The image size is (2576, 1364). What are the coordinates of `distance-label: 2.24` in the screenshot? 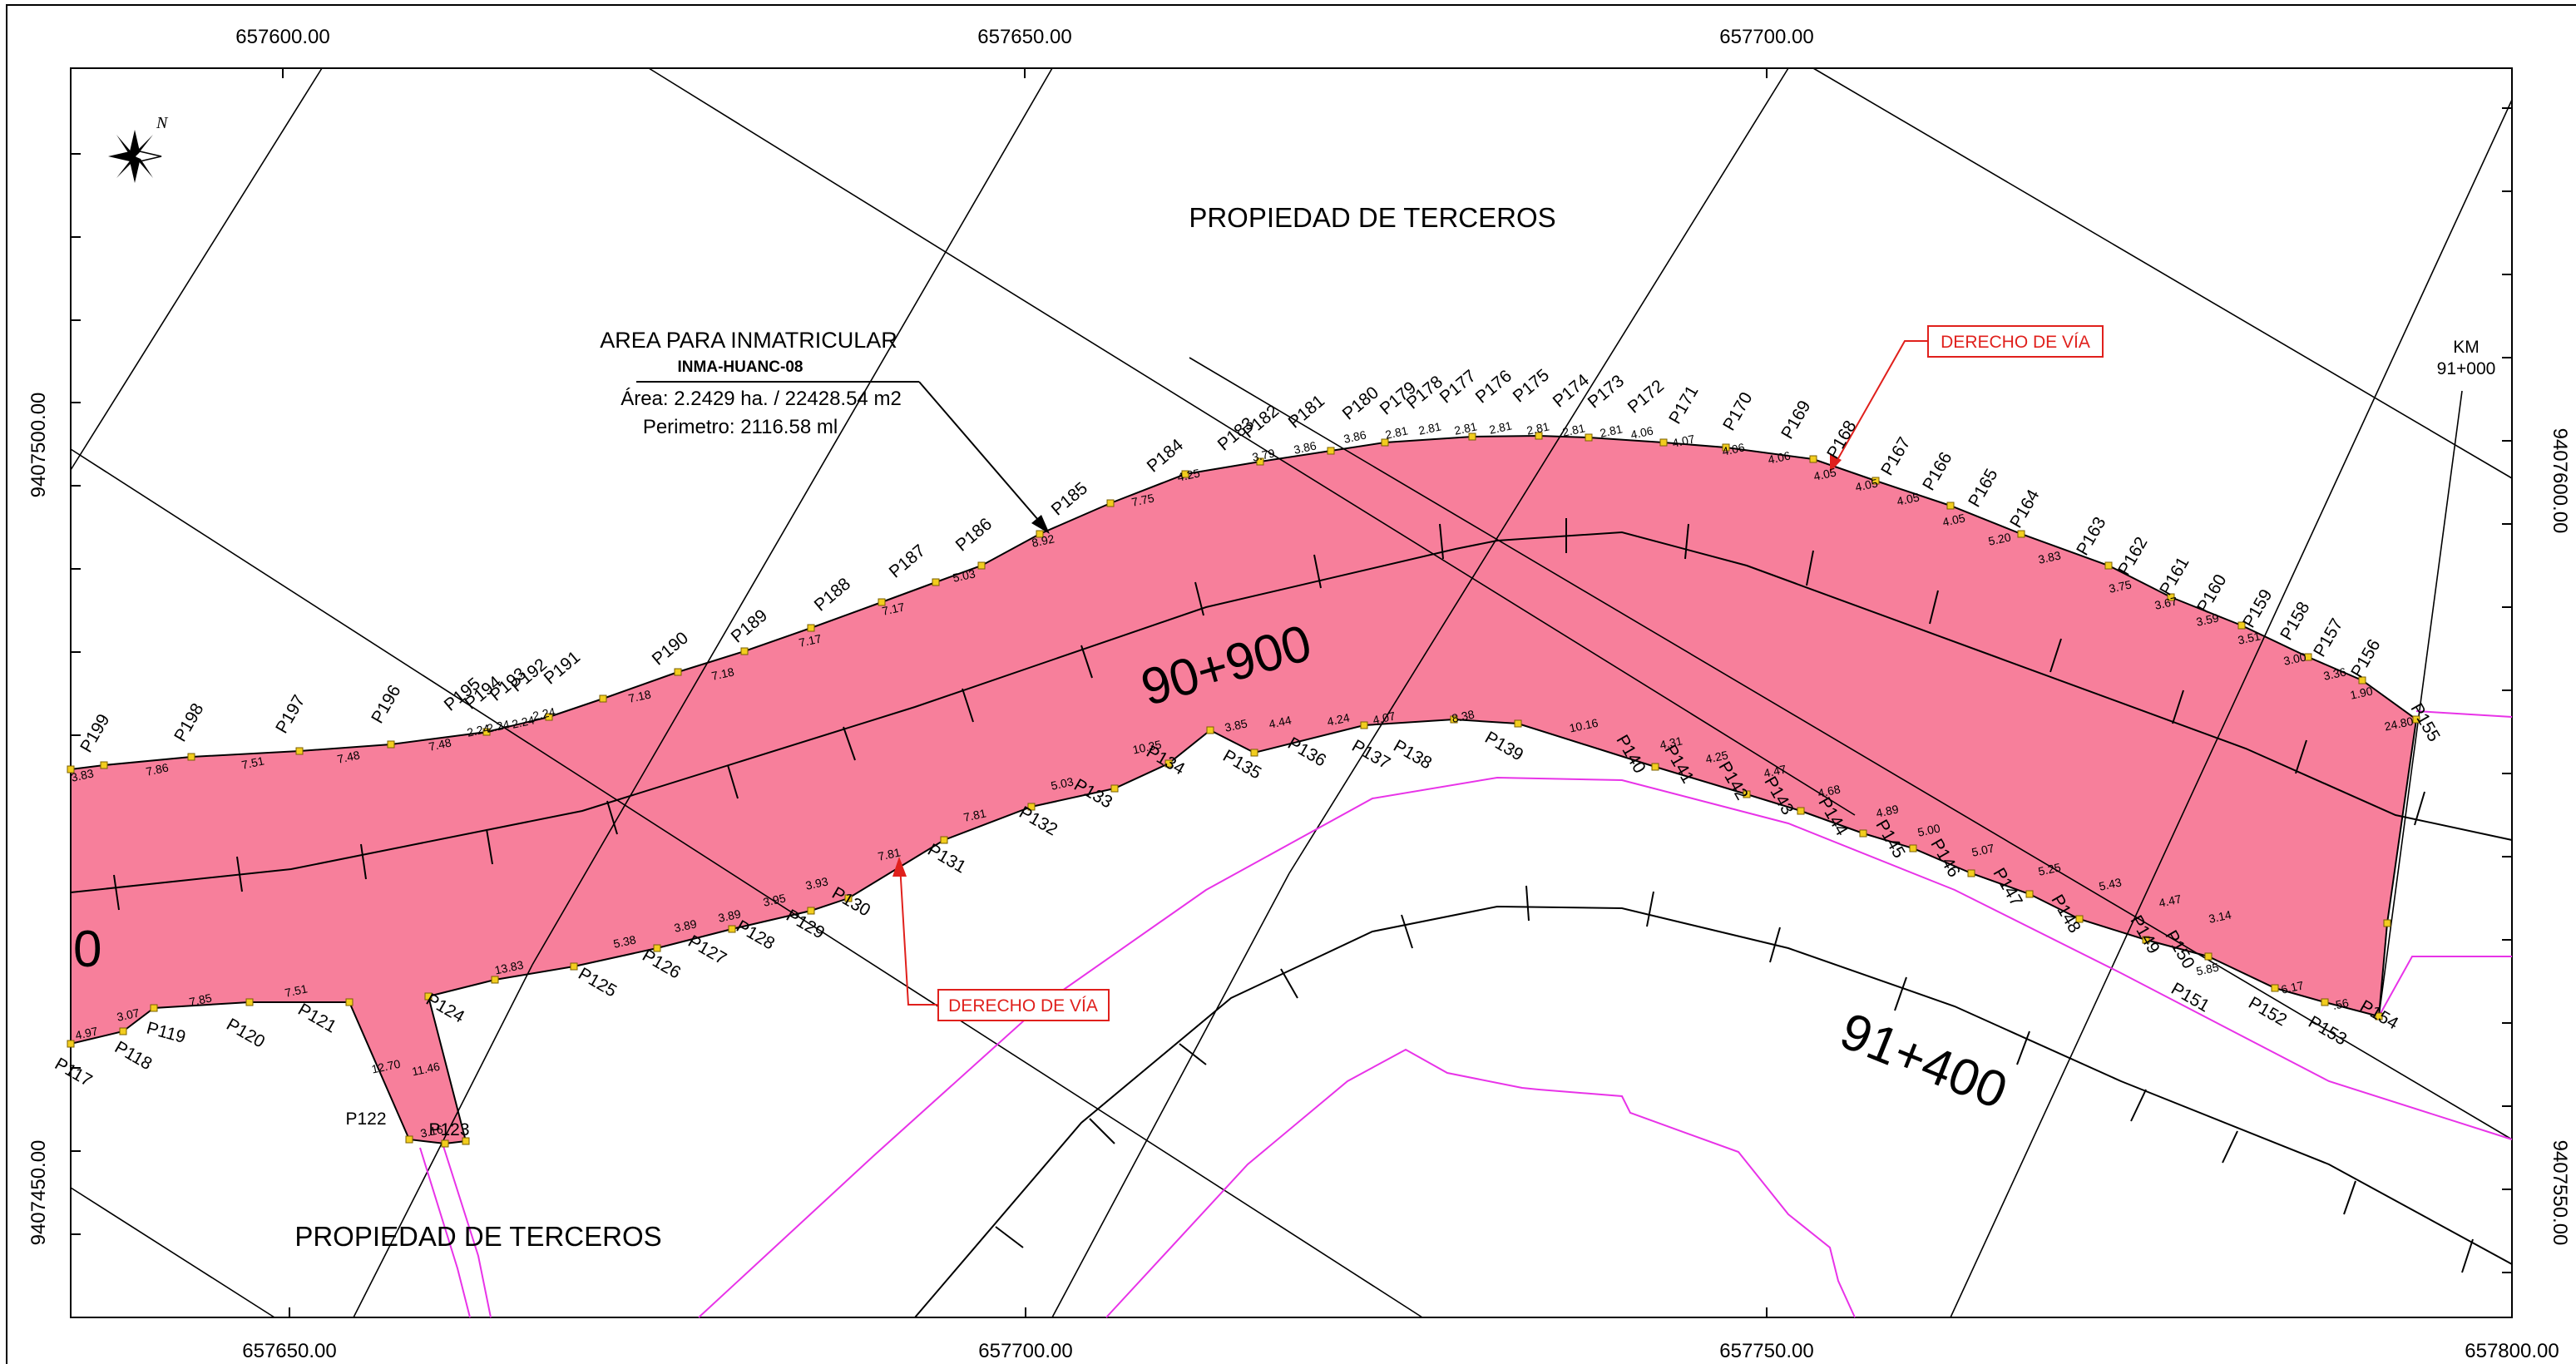 It's located at (478, 730).